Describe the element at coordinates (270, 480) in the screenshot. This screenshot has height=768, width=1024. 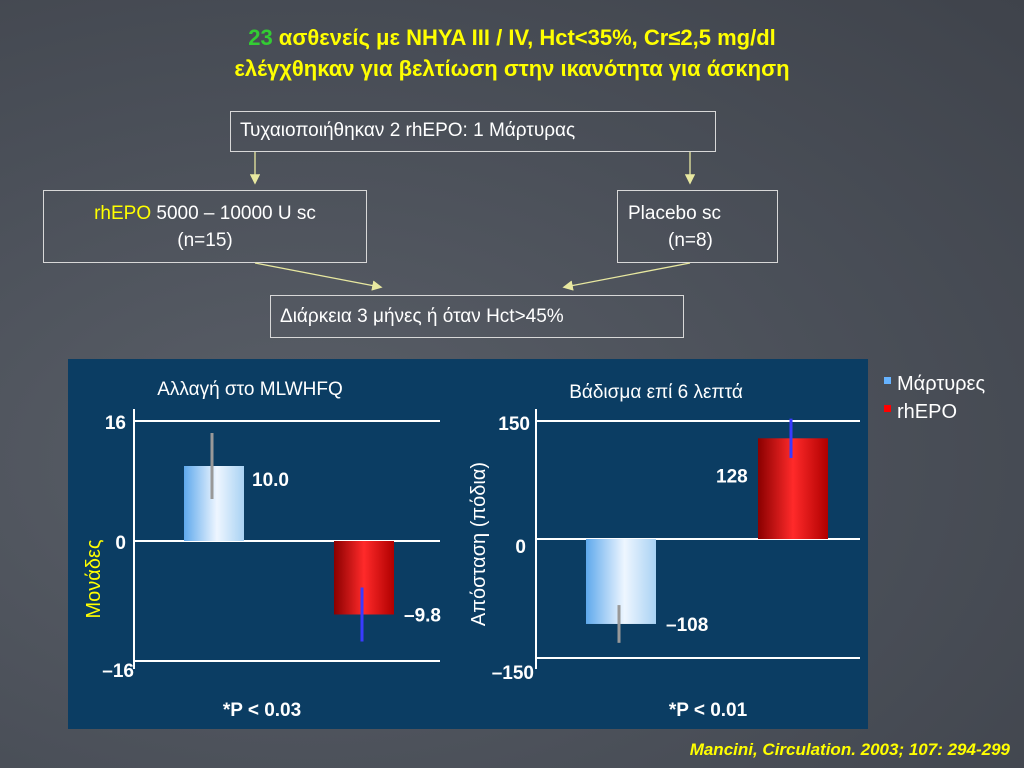
I see `chart1-label-control: 10.0` at that location.